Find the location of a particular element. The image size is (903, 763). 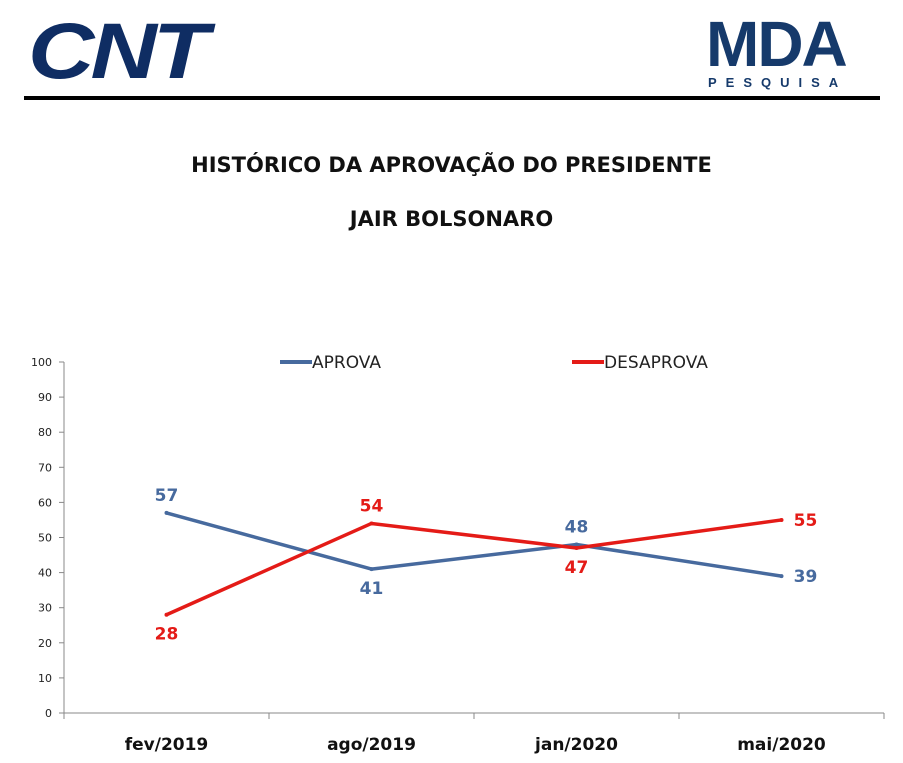

mda-logo: MDA PESQUISA is located at coordinates (788, 52).